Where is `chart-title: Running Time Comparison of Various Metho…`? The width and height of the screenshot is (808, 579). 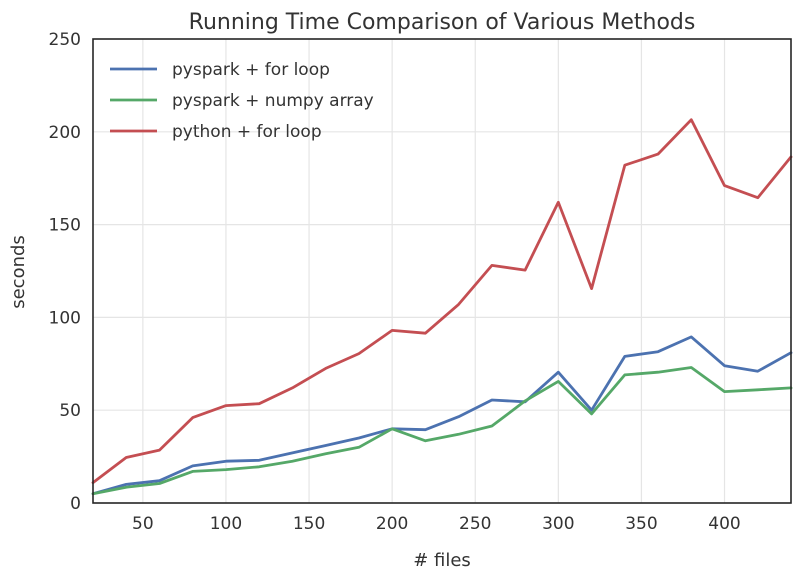
chart-title: Running Time Comparison of Various Metho… is located at coordinates (442, 22).